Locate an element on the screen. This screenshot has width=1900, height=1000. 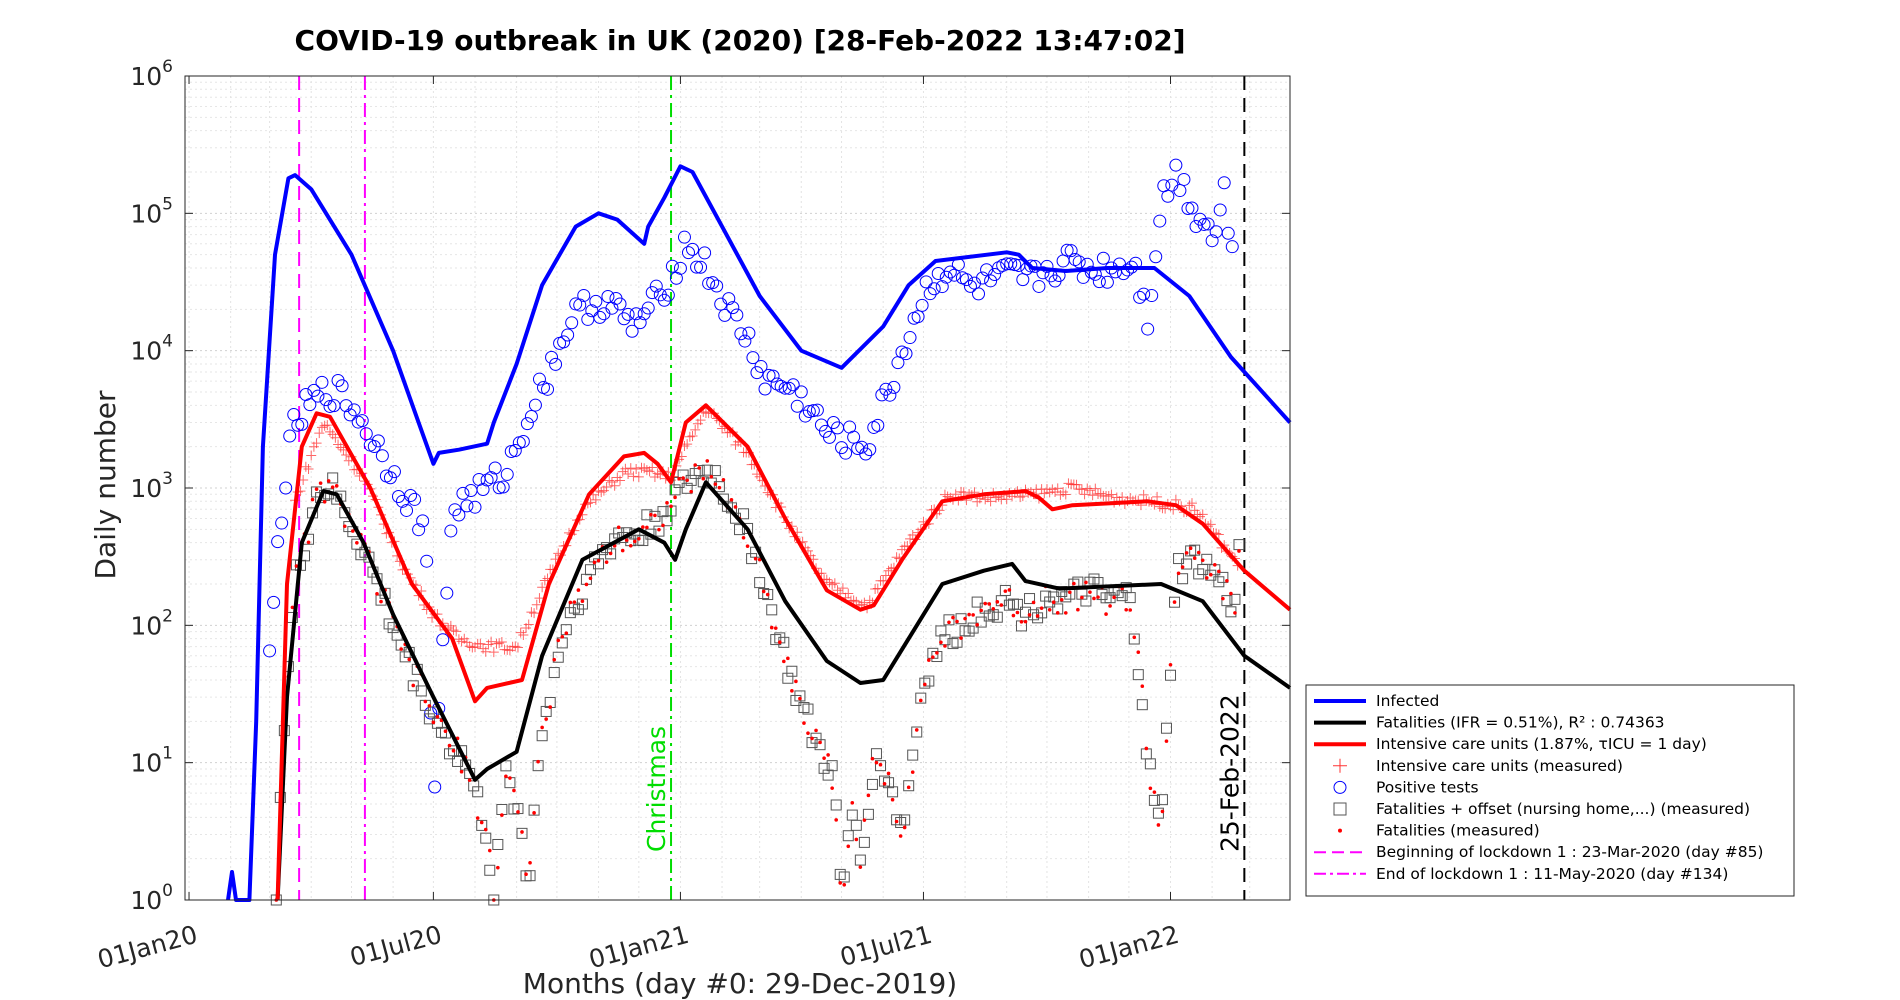
y-tick-label: 10⁶ is located at coordinates (151, 74).